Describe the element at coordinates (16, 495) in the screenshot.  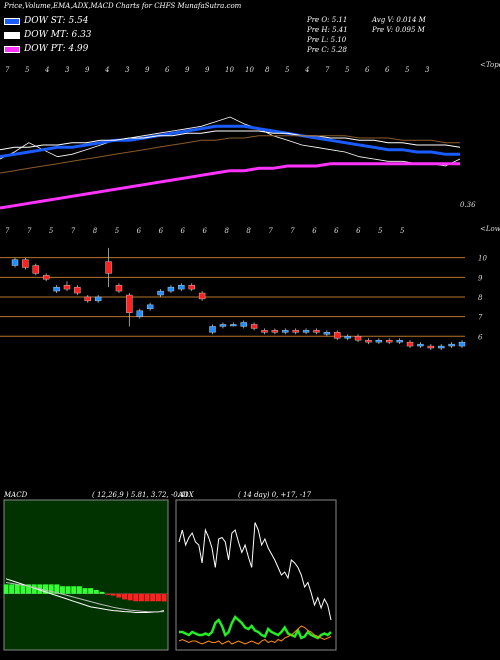
I see `macd-title: MACD` at that location.